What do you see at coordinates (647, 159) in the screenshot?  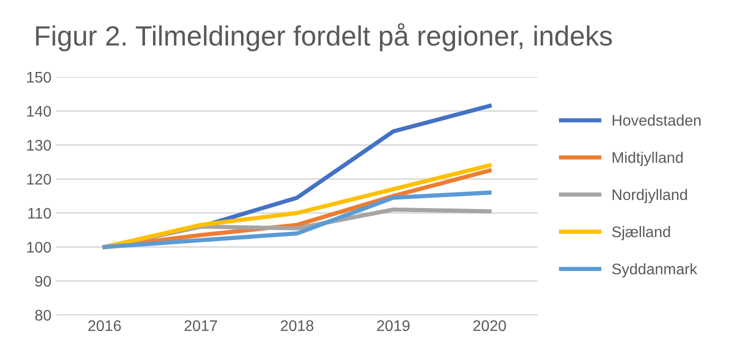 I see `legend-label: Midtjylland` at bounding box center [647, 159].